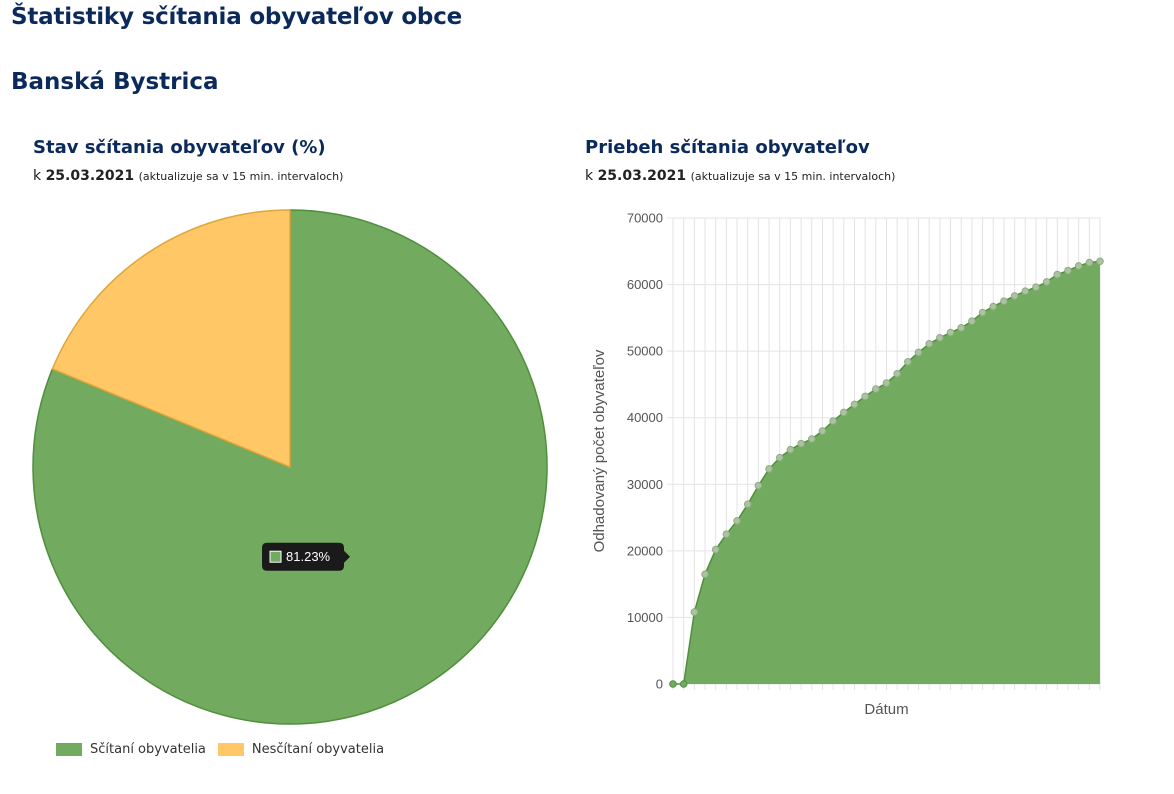  Describe the element at coordinates (645, 550) in the screenshot. I see `y-tick-label: 20000` at that location.